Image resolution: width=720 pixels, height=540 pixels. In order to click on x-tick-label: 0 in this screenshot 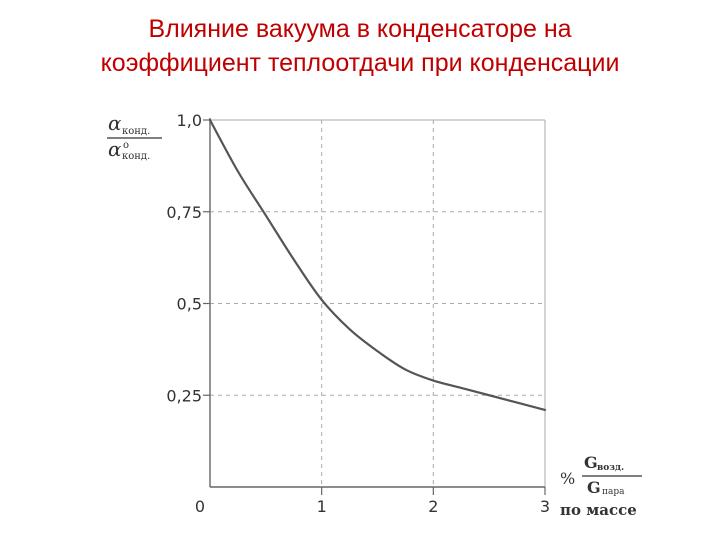, I will do `click(200, 506)`.